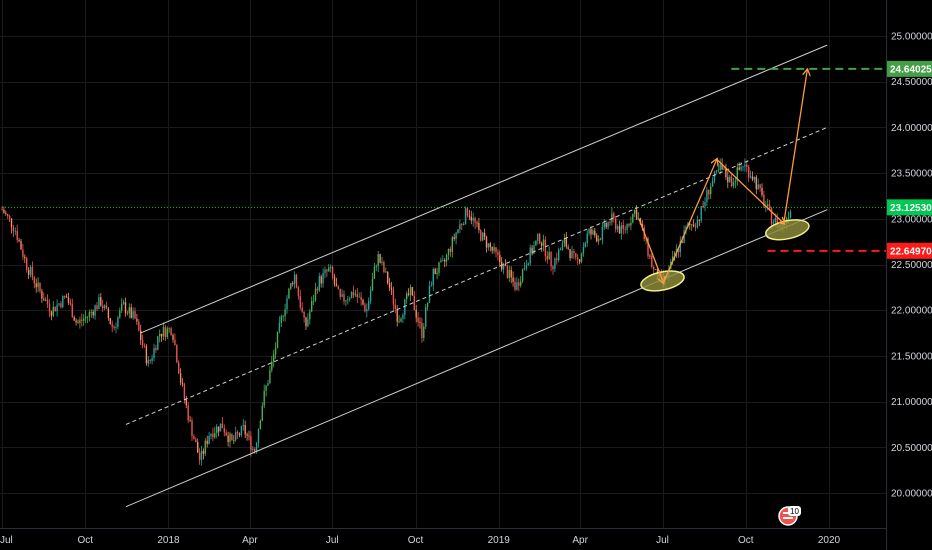 Image resolution: width=932 pixels, height=550 pixels. Describe the element at coordinates (420, 540) in the screenshot. I see `time-axis: Jul Oct 2018 Apr Jul Oct 2019 Apr Jul Oct 2020` at that location.